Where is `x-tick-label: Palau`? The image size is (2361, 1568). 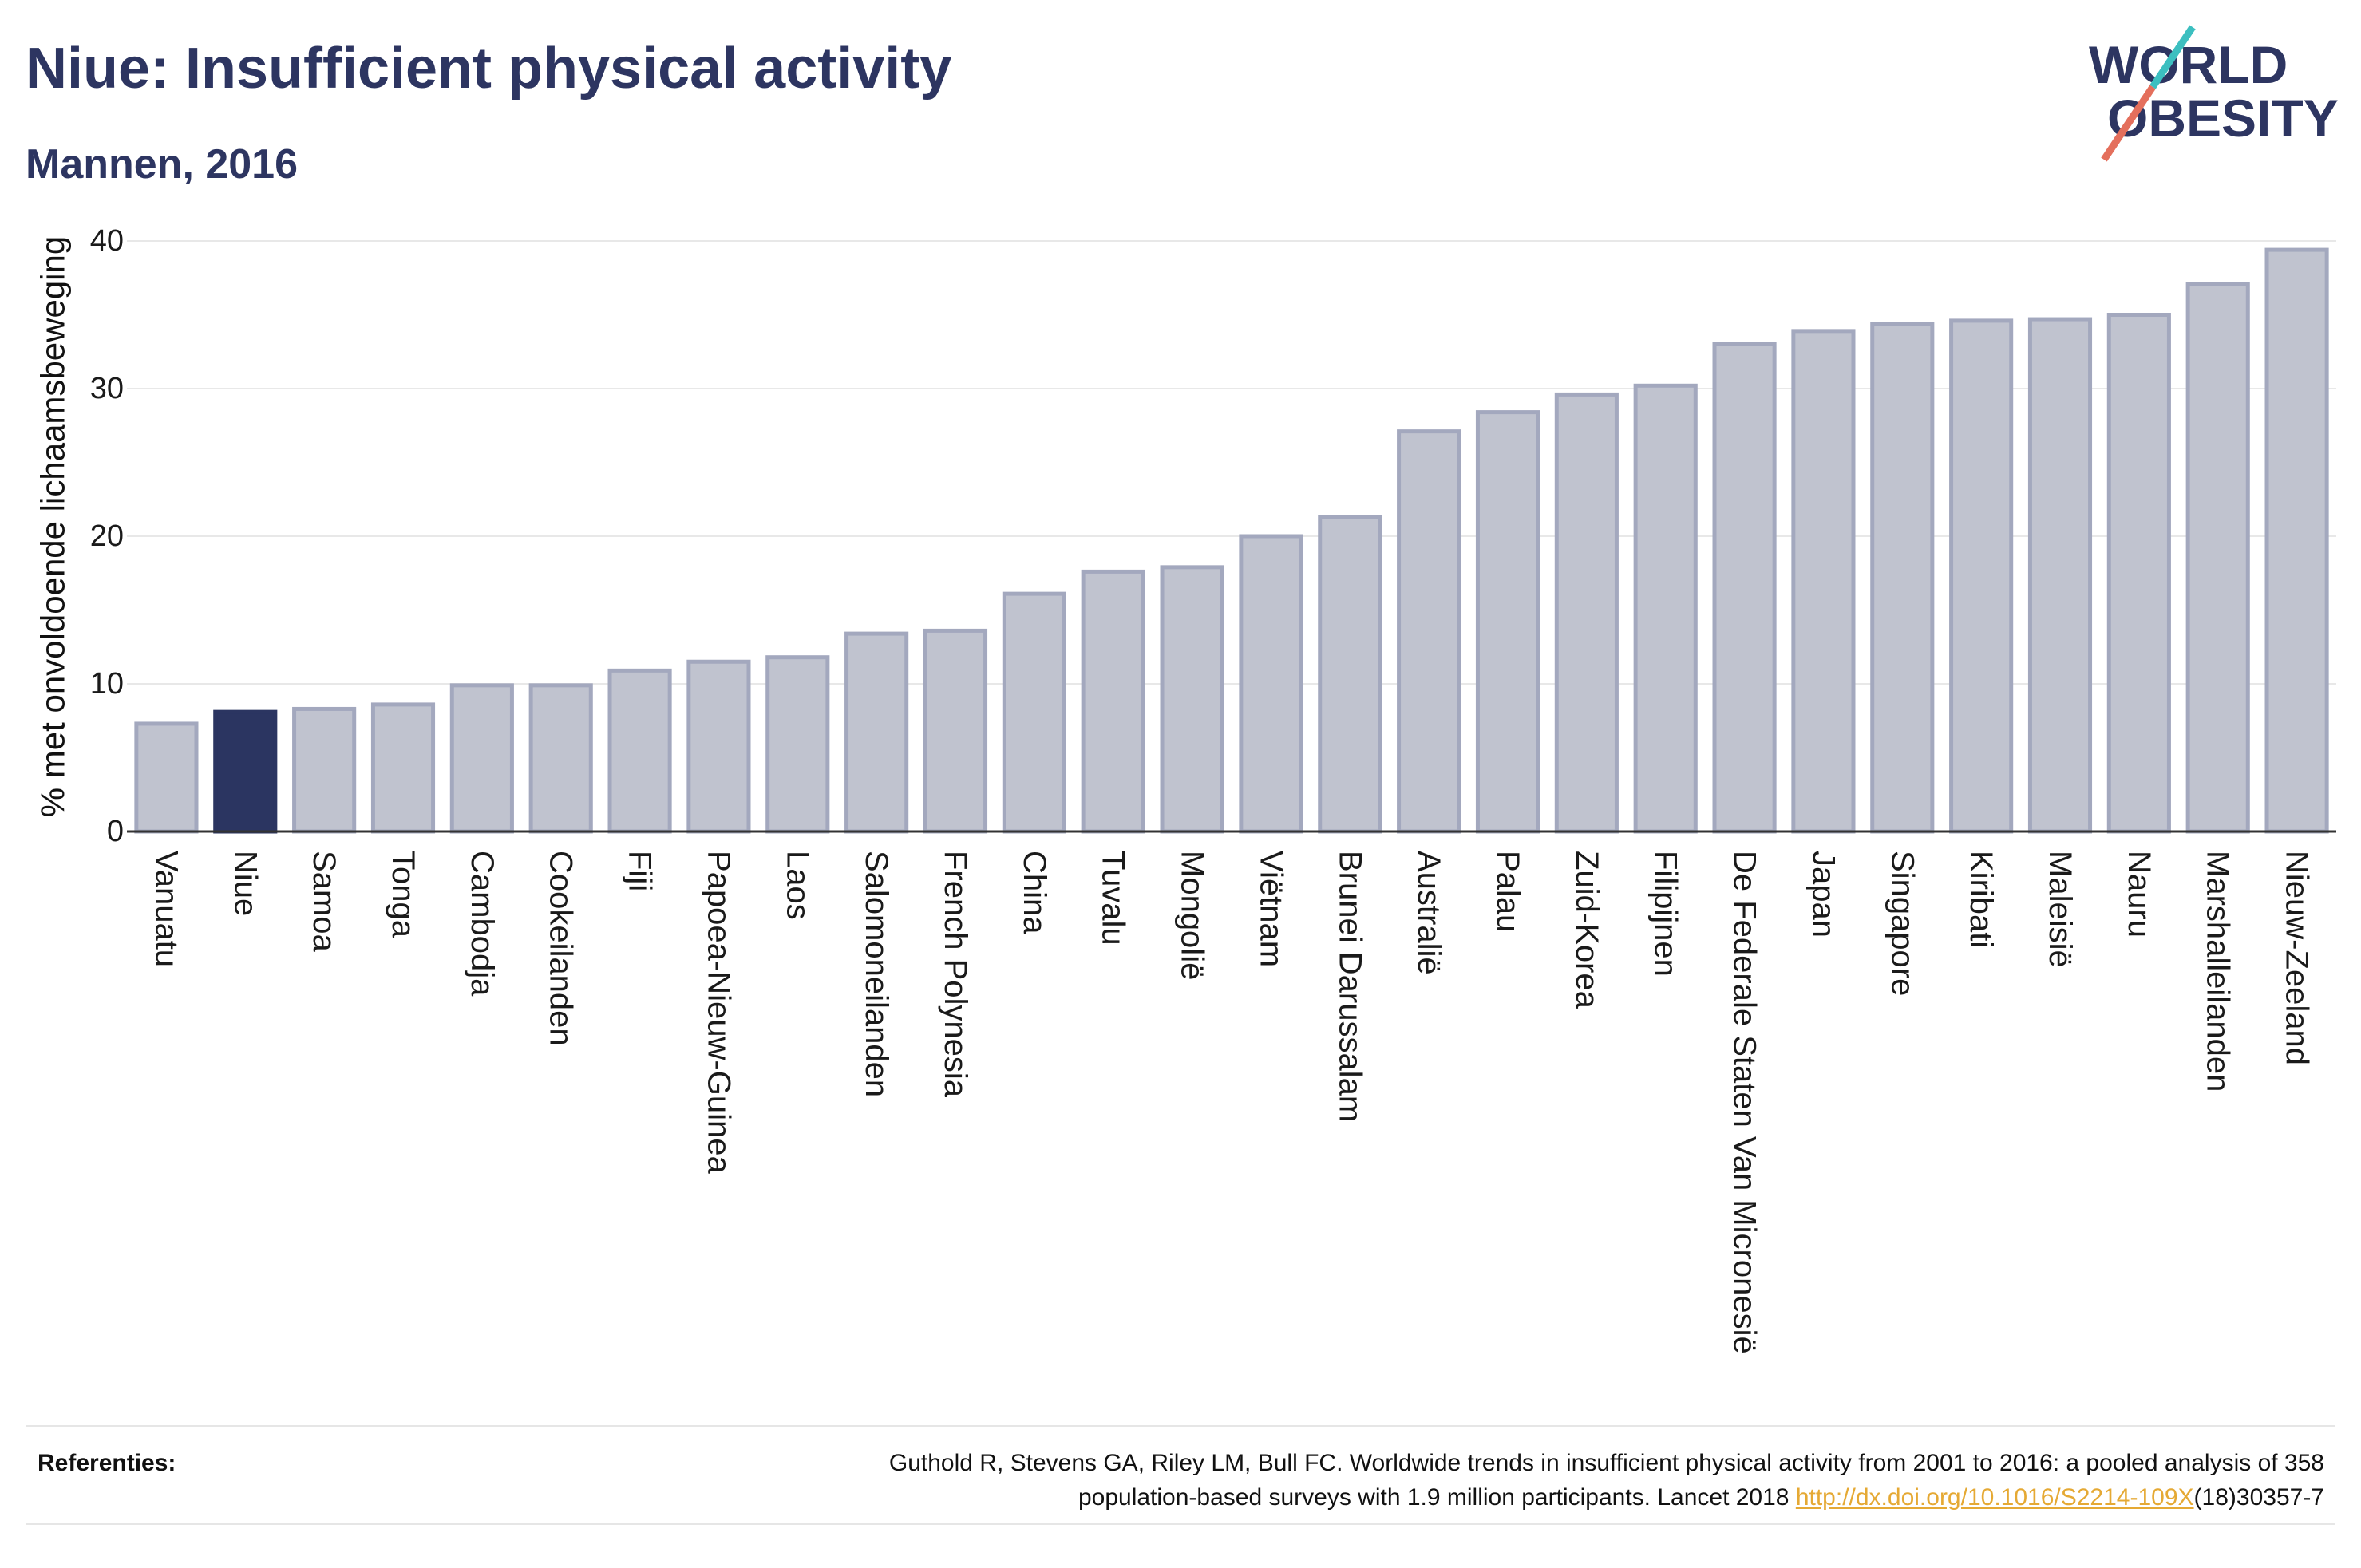 x-tick-label: Palau is located at coordinates (1507, 892).